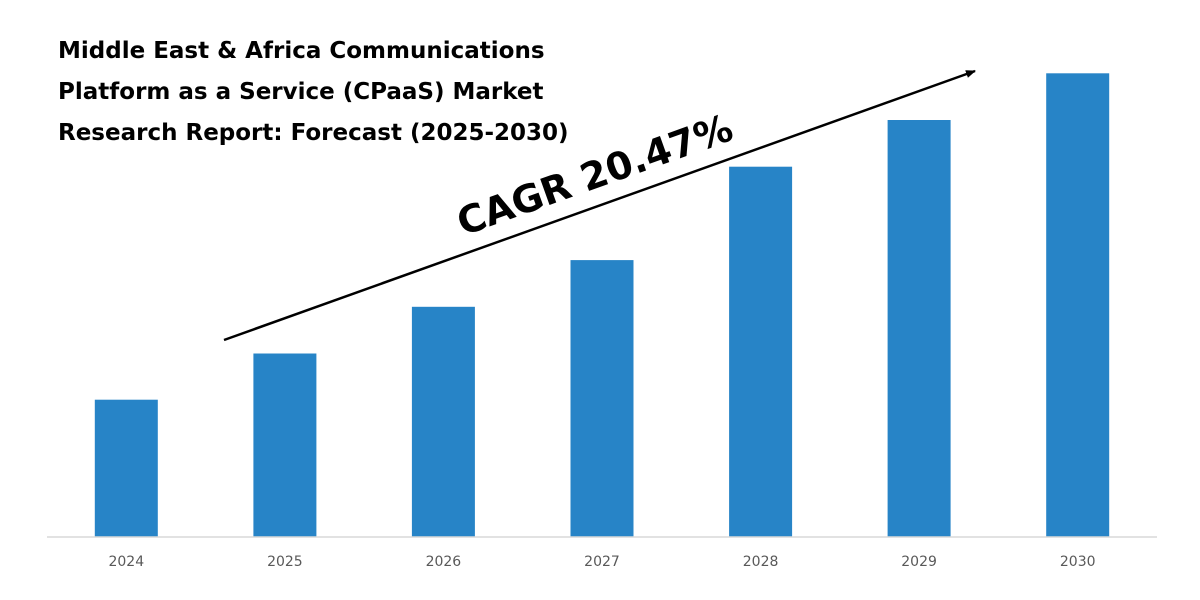 Image resolution: width=1200 pixels, height=600 pixels. Describe the element at coordinates (919, 328) in the screenshot. I see `bar-2029` at that location.